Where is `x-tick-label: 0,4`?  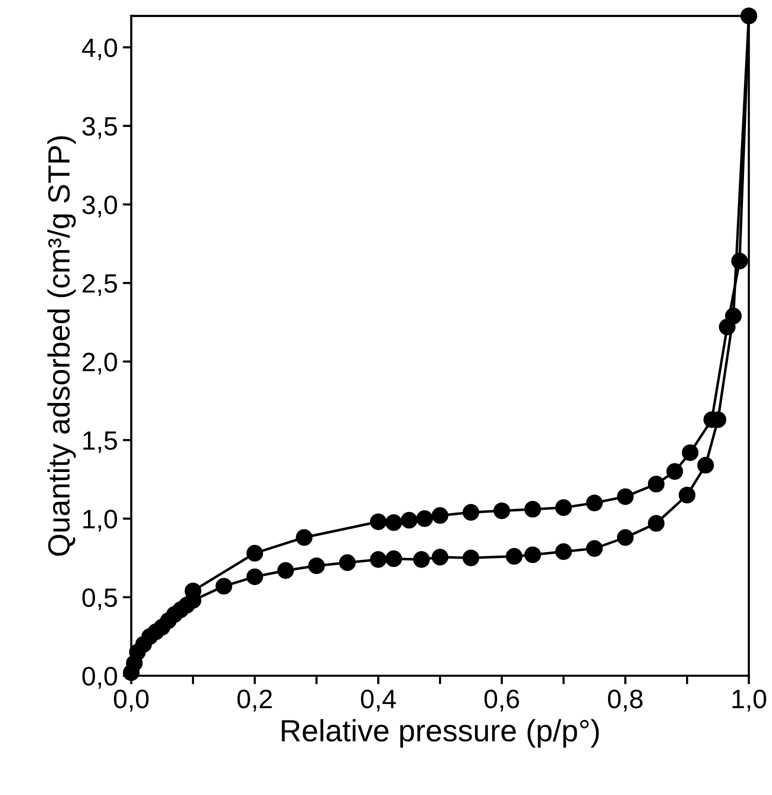
x-tick-label: 0,4 is located at coordinates (378, 701).